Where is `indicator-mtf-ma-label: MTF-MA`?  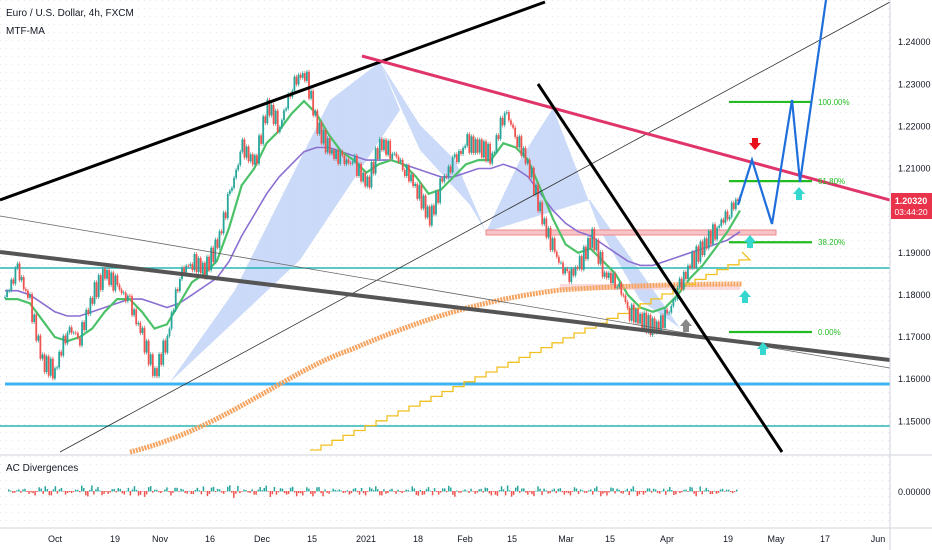 indicator-mtf-ma-label: MTF-MA is located at coordinates (25, 31).